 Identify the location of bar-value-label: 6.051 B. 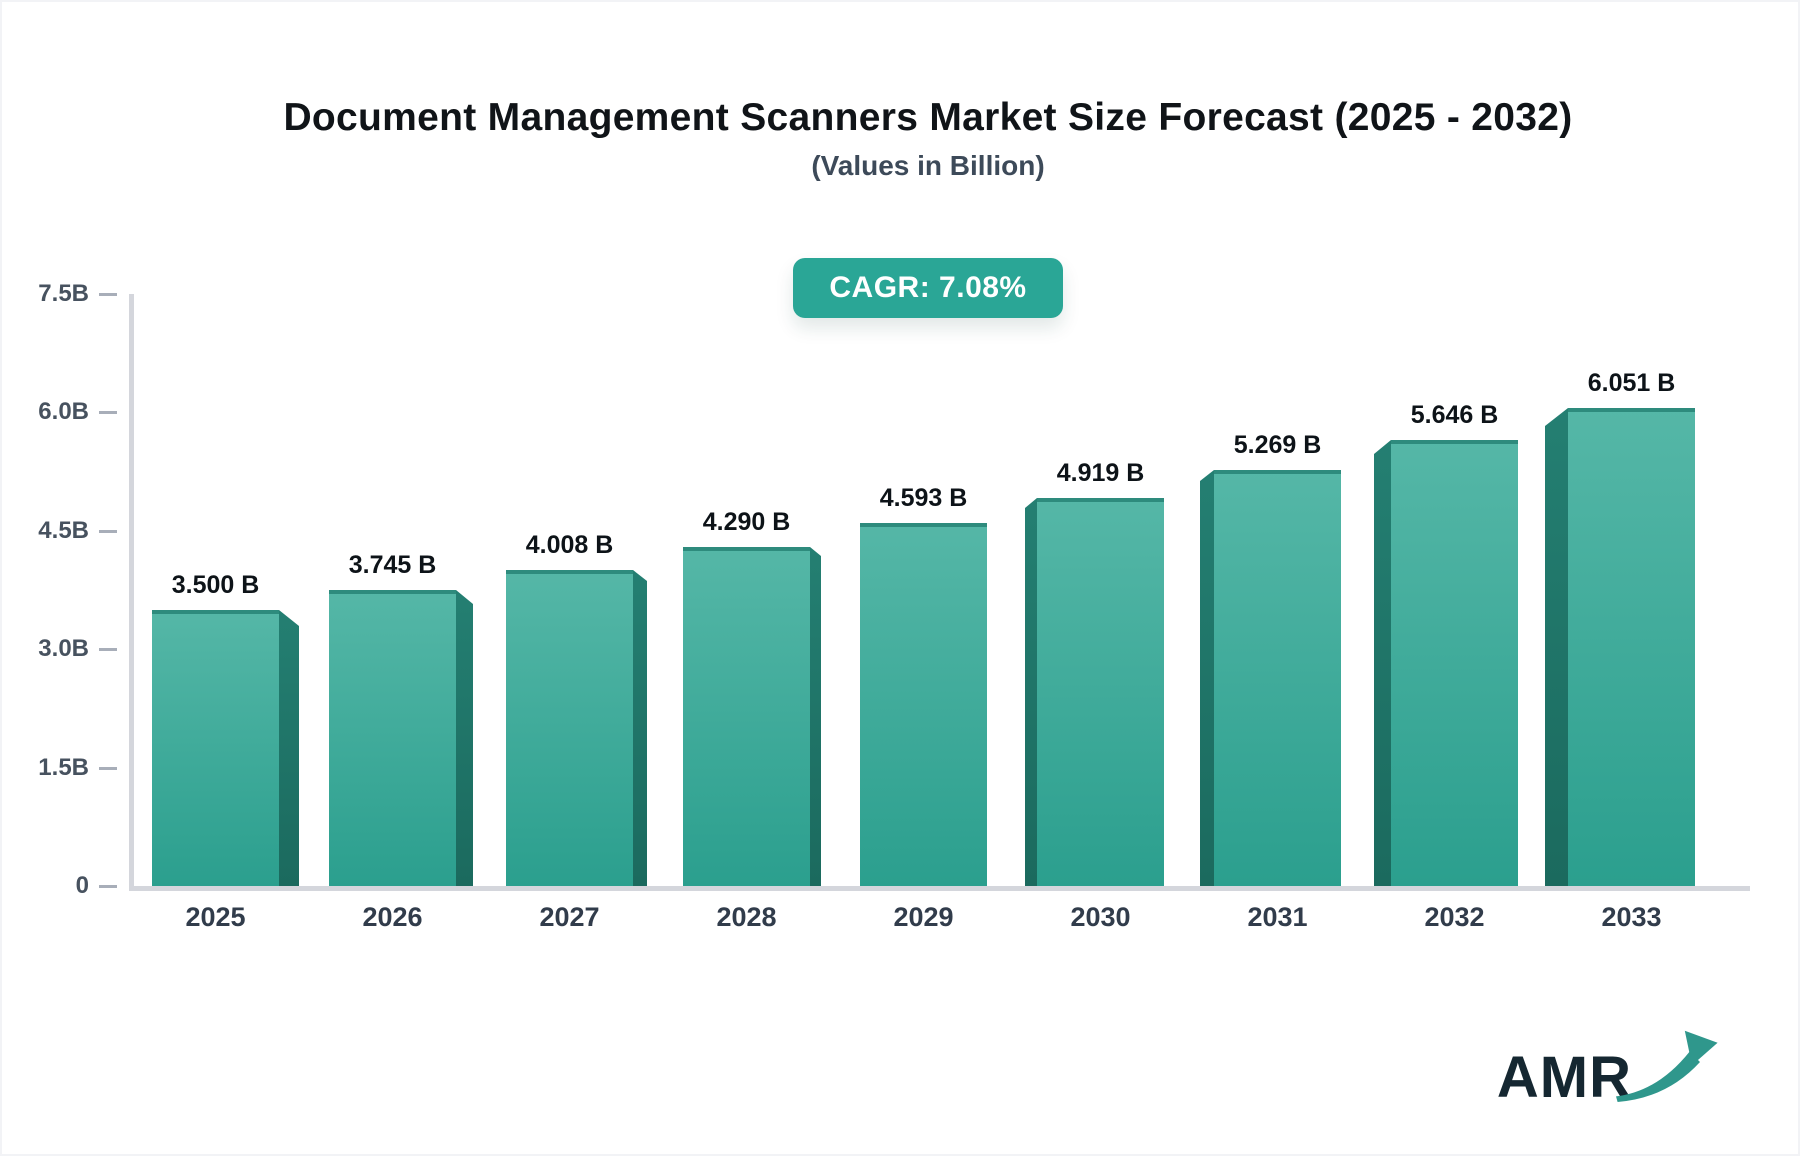
(1631, 383).